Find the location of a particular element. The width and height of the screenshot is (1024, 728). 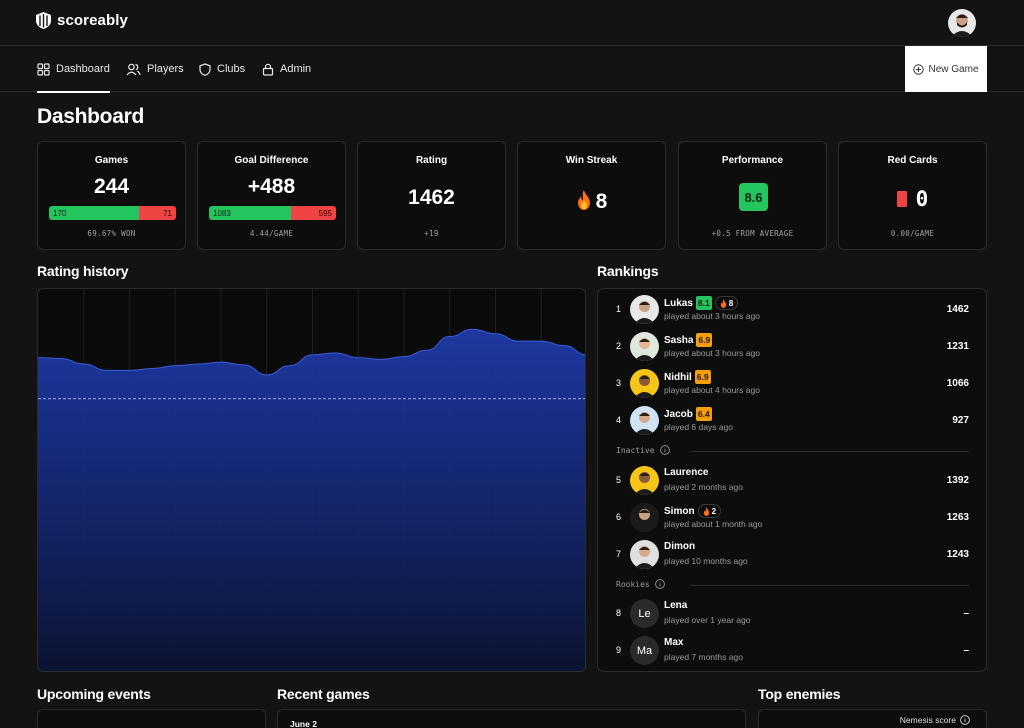

nav-label-admin: Admin is located at coordinates (296, 69).